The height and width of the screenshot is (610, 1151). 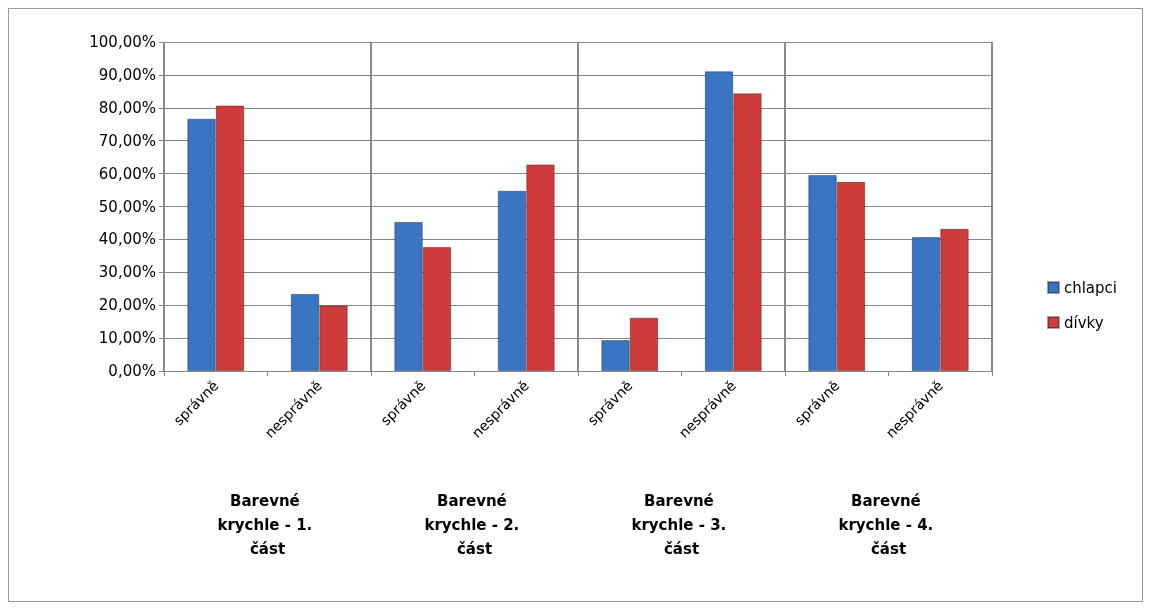 I want to click on y-tick-label: 60,00%, so click(x=127, y=173).